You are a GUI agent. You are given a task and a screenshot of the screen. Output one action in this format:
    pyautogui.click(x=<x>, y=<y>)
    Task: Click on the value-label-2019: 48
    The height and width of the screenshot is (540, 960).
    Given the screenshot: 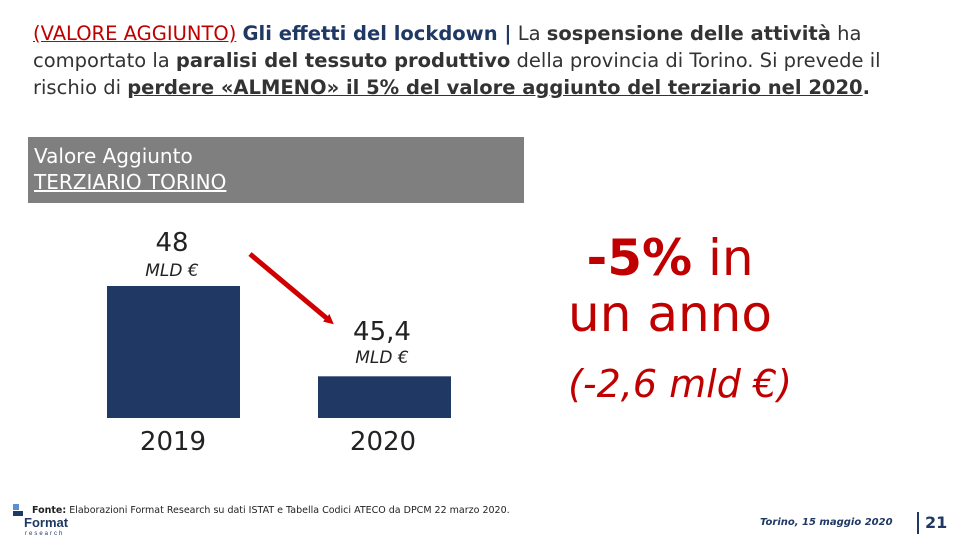 What is the action you would take?
    pyautogui.click(x=171, y=243)
    